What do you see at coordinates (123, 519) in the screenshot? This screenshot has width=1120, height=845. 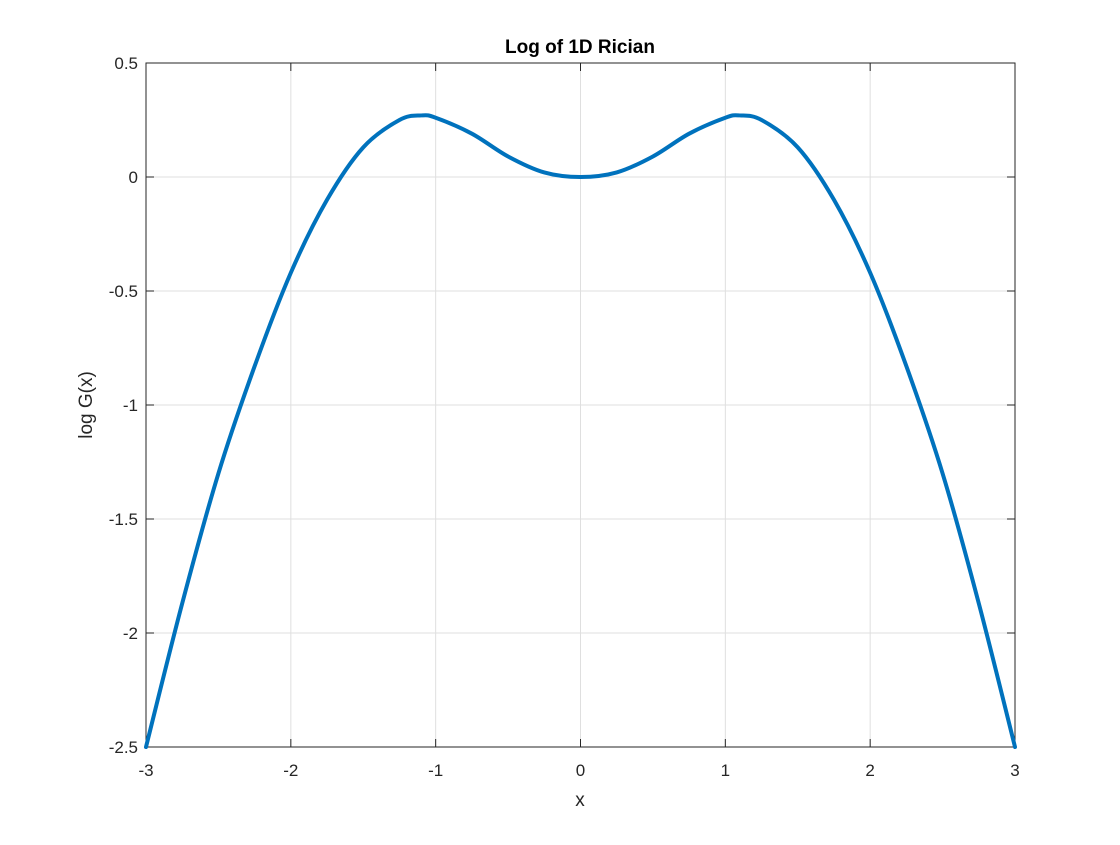 I see `y-tick-label: -1.5` at bounding box center [123, 519].